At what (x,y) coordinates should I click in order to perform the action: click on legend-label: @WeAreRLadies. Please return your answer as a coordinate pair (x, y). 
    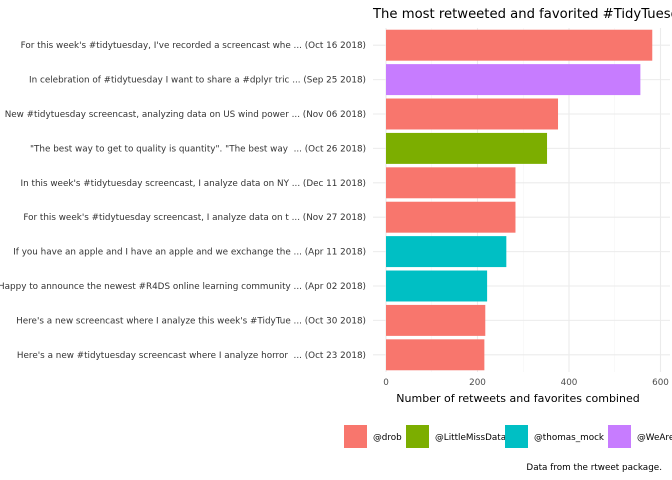
    Looking at the image, I should click on (654, 438).